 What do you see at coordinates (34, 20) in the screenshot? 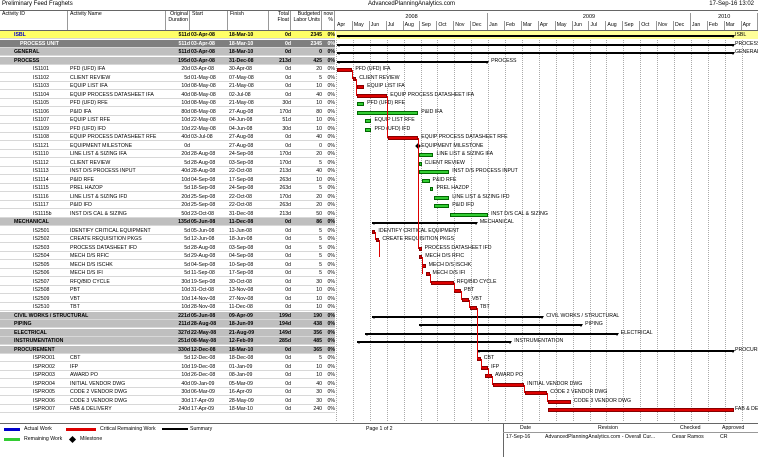
I see `col-activity-id: Activity ID` at bounding box center [34, 20].